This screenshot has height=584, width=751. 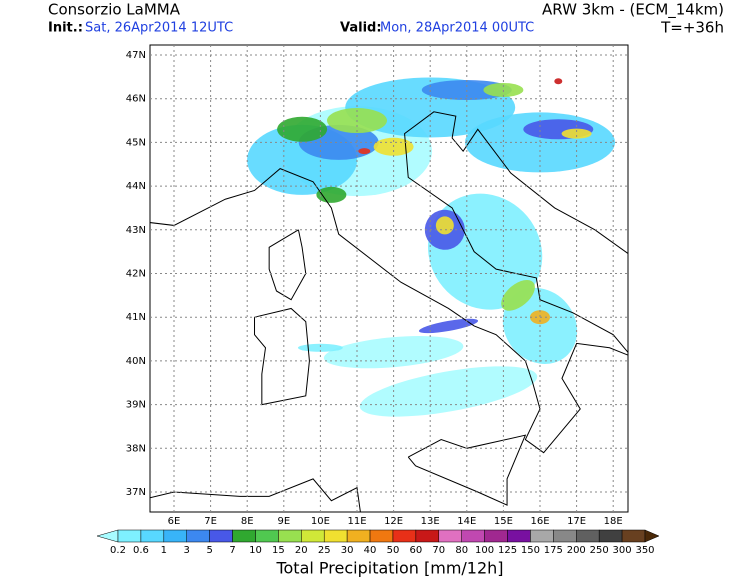 What do you see at coordinates (484, 550) in the screenshot?
I see `colorbar-label: 100` at bounding box center [484, 550].